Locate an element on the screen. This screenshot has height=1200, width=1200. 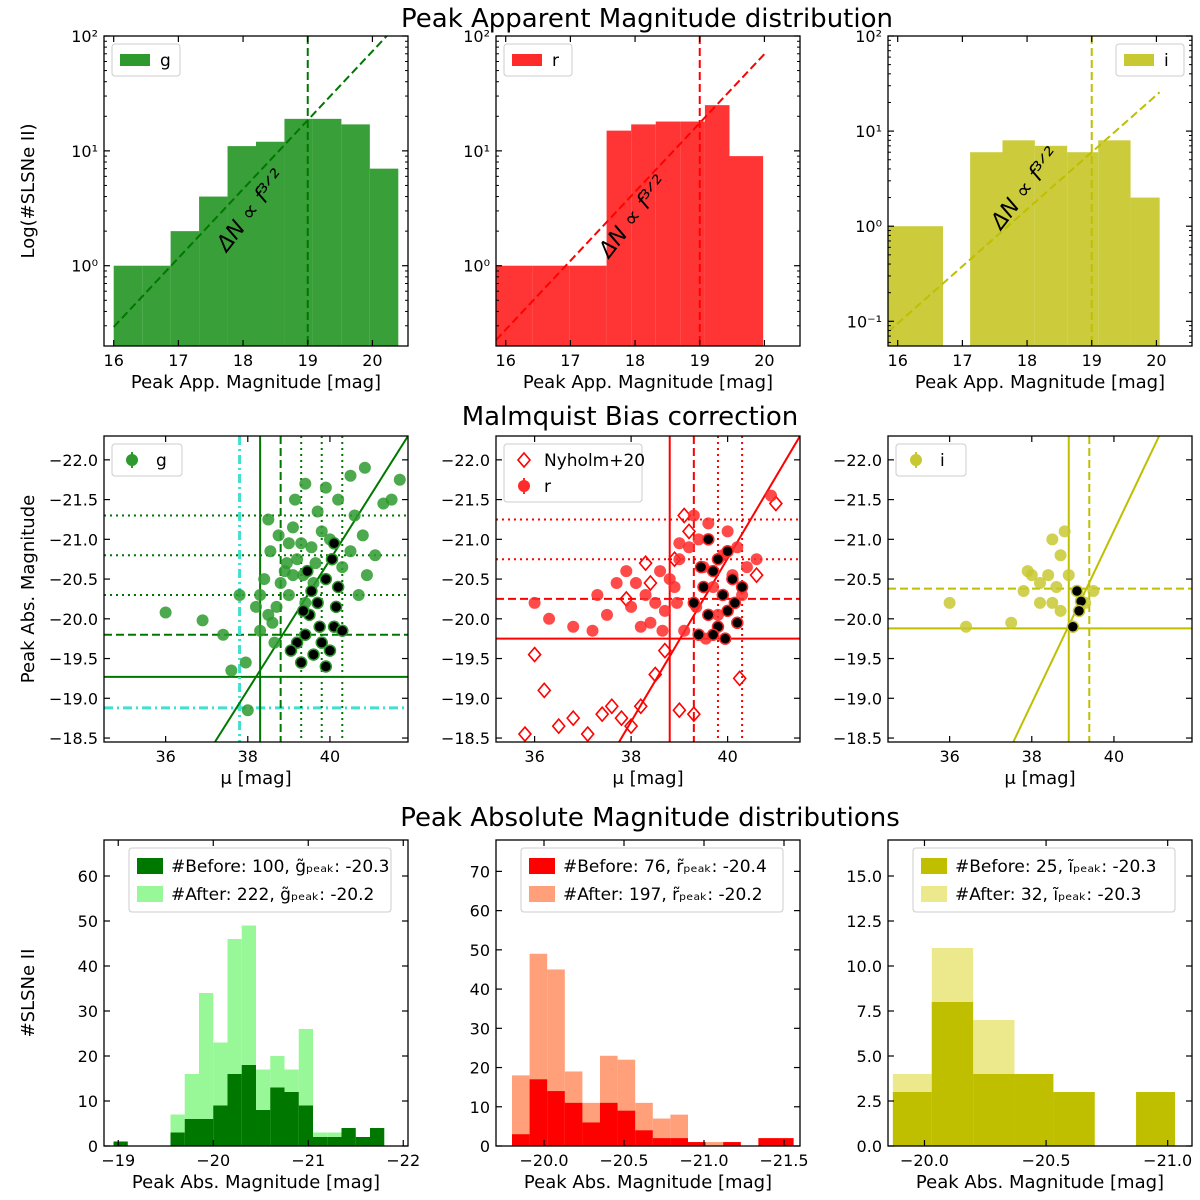
x-axis-label: Peak App. Magnitude [mag] is located at coordinates (256, 382).